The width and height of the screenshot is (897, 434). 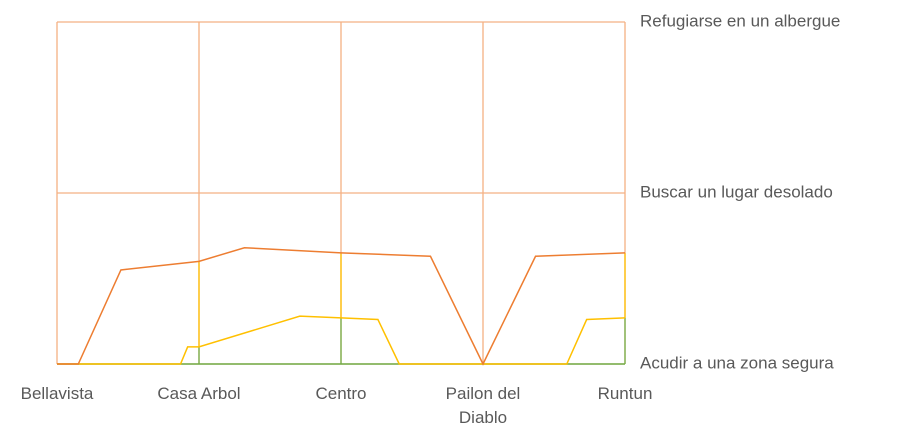 What do you see at coordinates (625, 393) in the screenshot?
I see `x-tick-label: Runtun` at bounding box center [625, 393].